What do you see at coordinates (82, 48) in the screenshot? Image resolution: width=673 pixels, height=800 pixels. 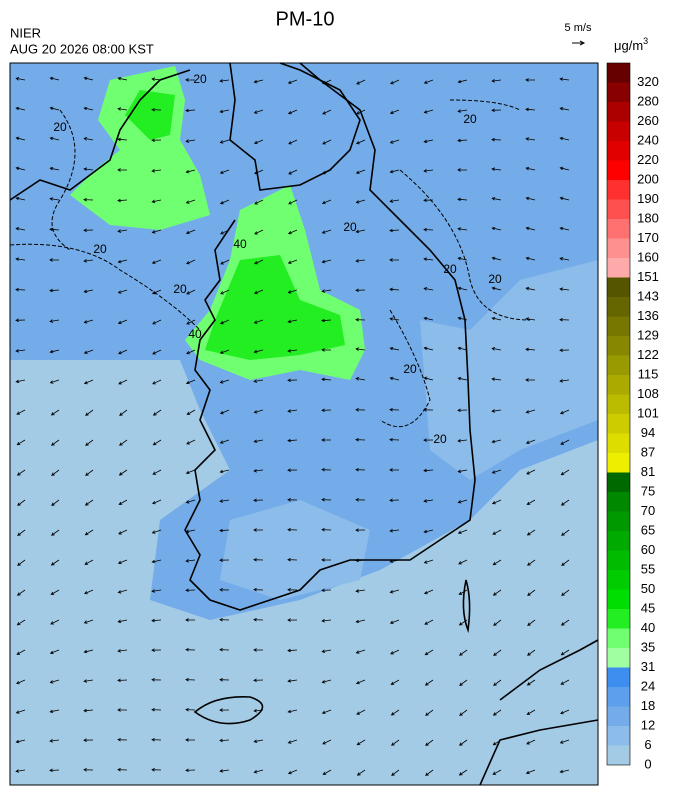 I see `datetime: AUG 20 2026 08:00 KST` at bounding box center [82, 48].